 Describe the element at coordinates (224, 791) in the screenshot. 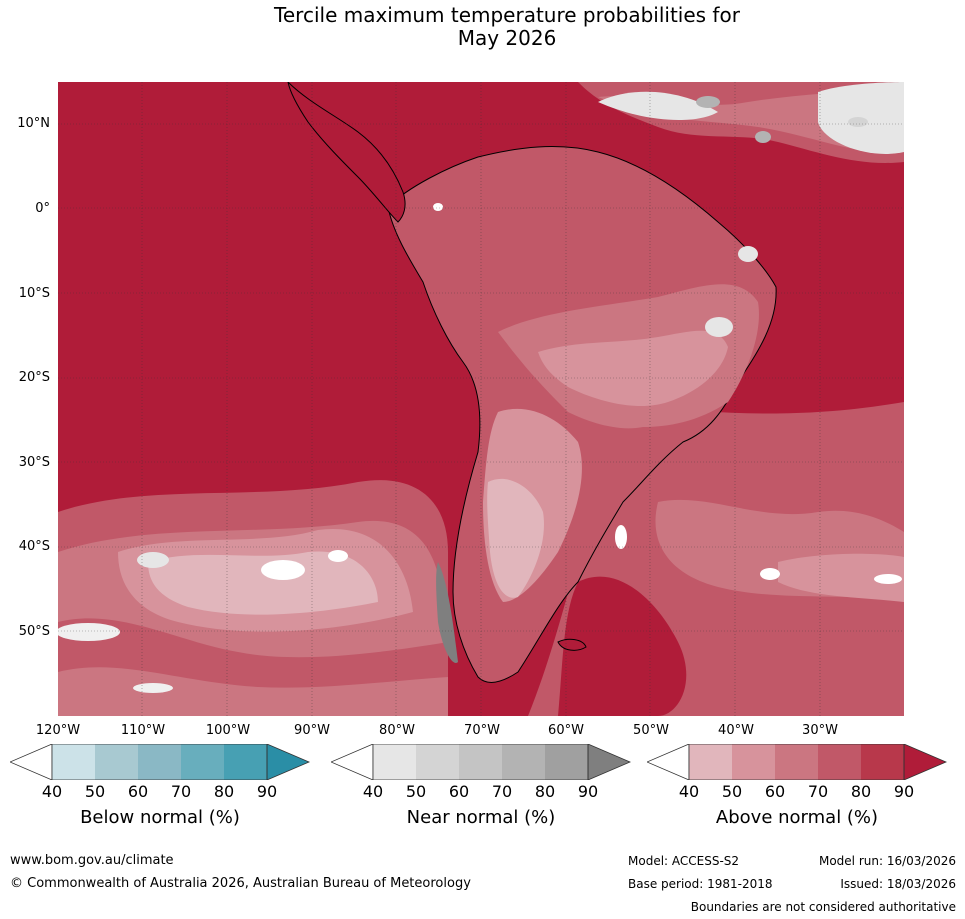

I see `below-normal-tick: 80` at that location.